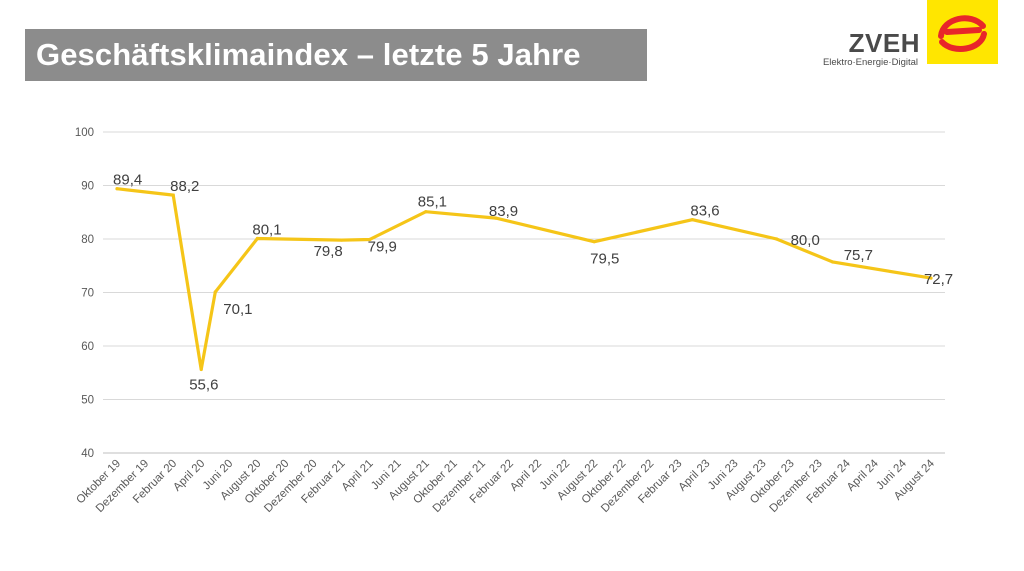  Describe the element at coordinates (87, 294) in the screenshot. I see `y-tick-label: 70` at that location.